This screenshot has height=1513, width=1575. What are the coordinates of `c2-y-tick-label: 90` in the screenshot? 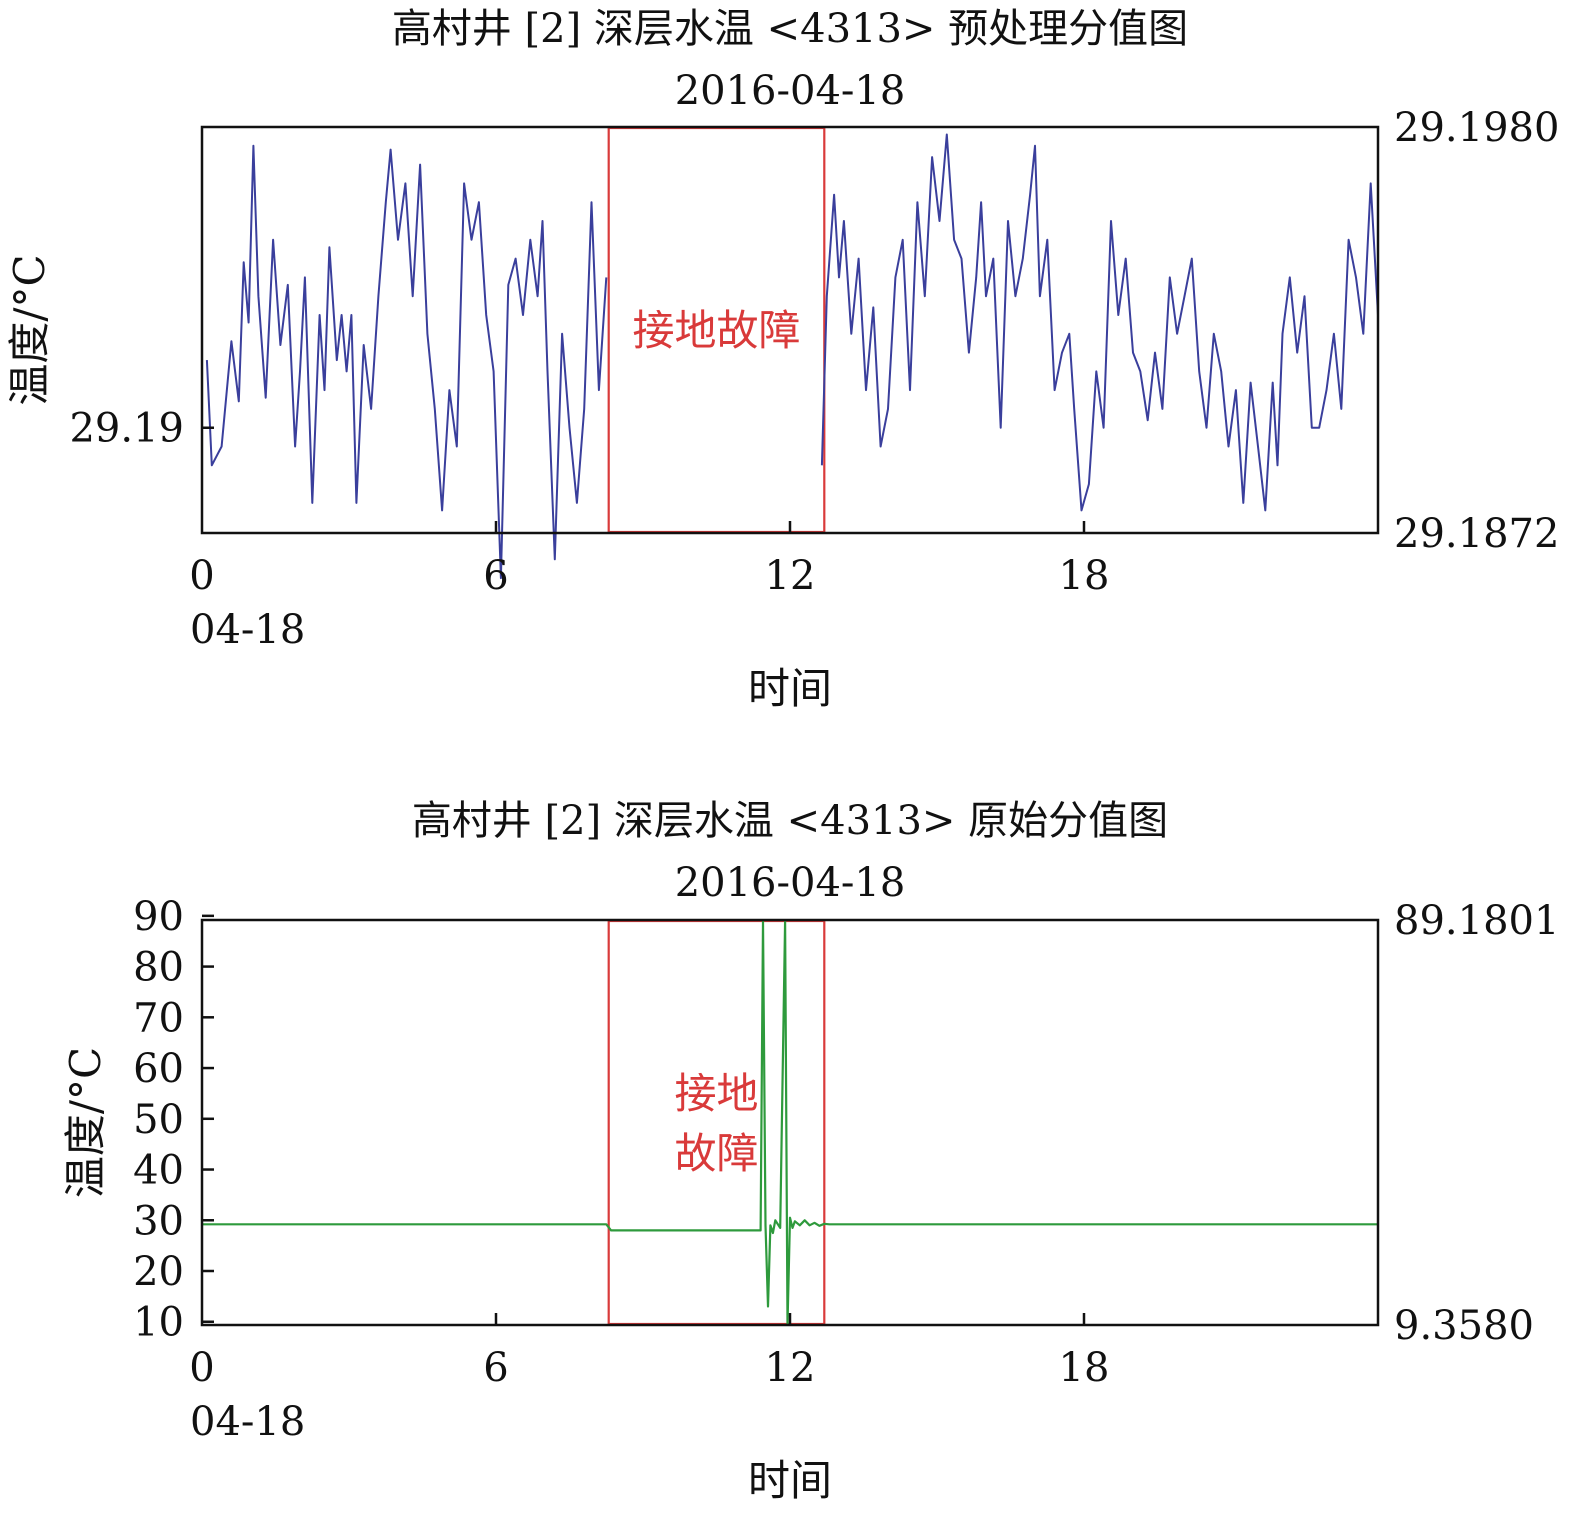 It's located at (158, 917).